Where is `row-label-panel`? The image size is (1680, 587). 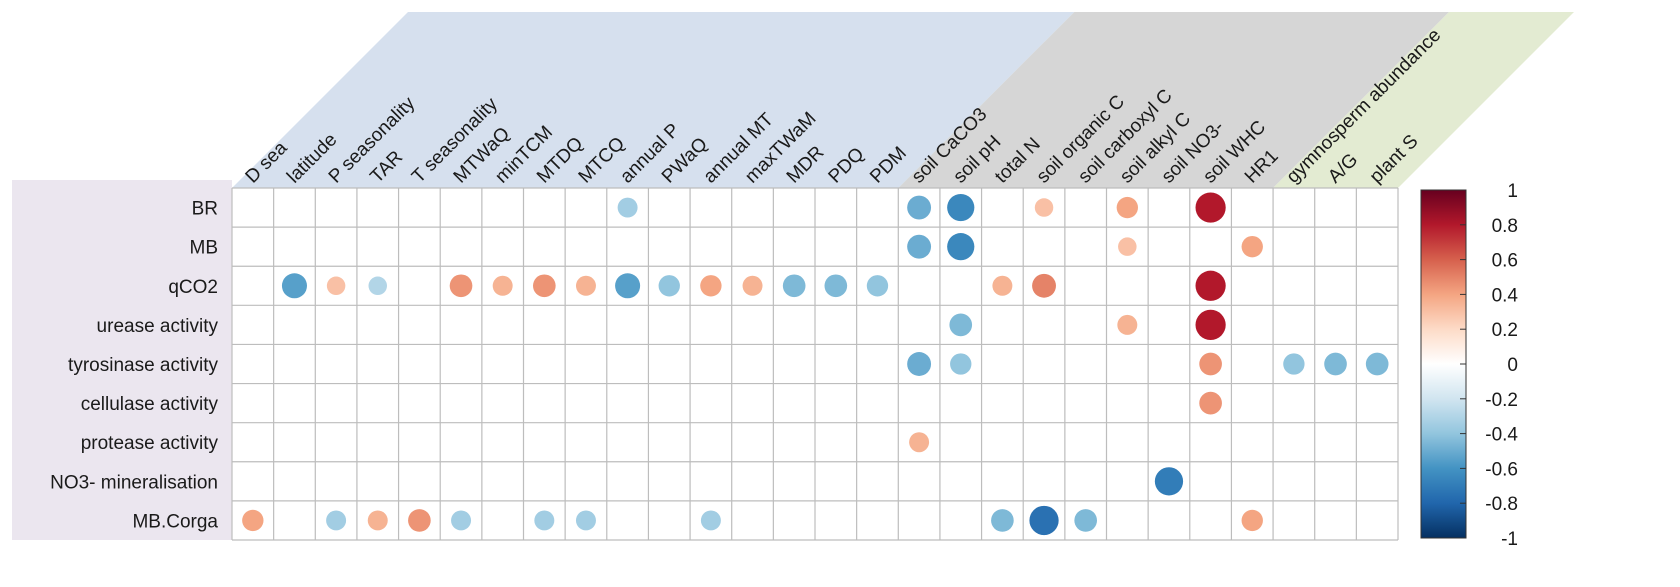 row-label-panel is located at coordinates (122, 360).